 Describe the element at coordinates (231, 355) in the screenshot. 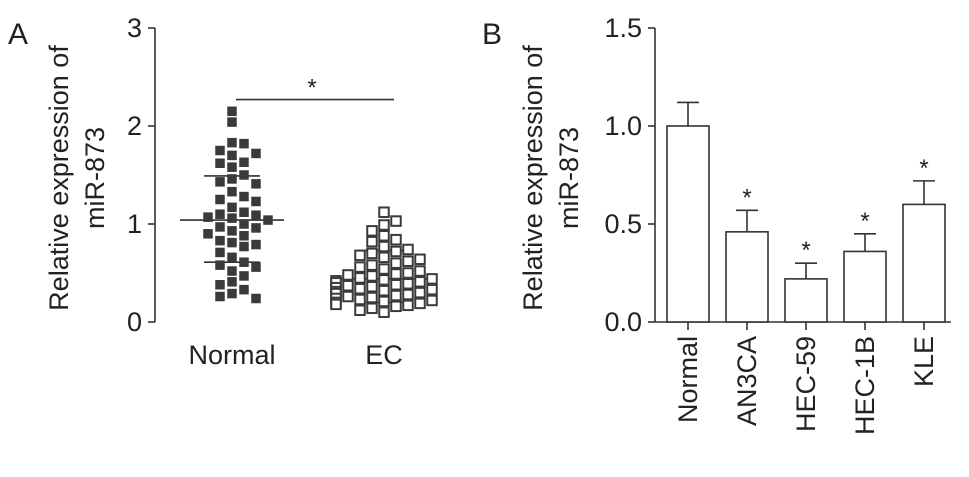

I see `panel-a-x-tick-label: Normal` at that location.